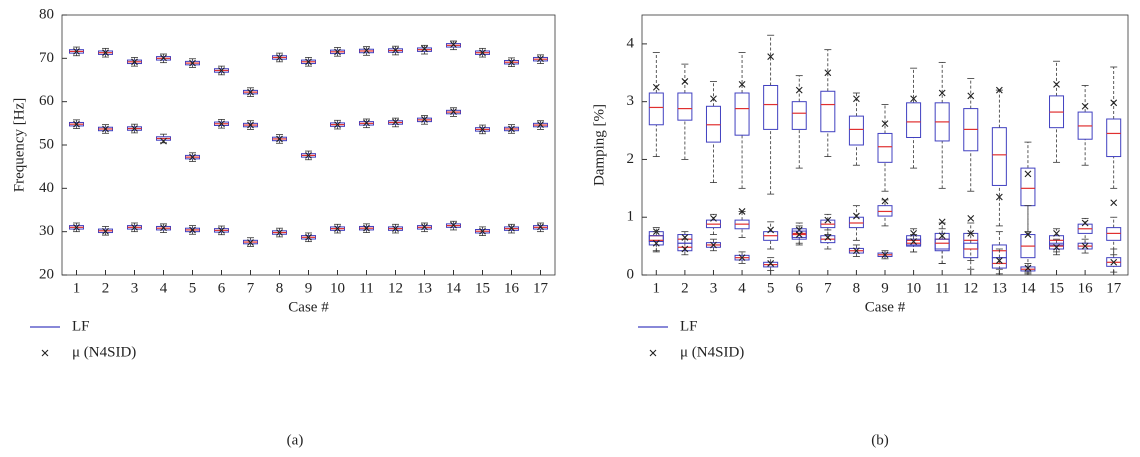  I want to click on y-tick-label: 3, so click(631, 101).